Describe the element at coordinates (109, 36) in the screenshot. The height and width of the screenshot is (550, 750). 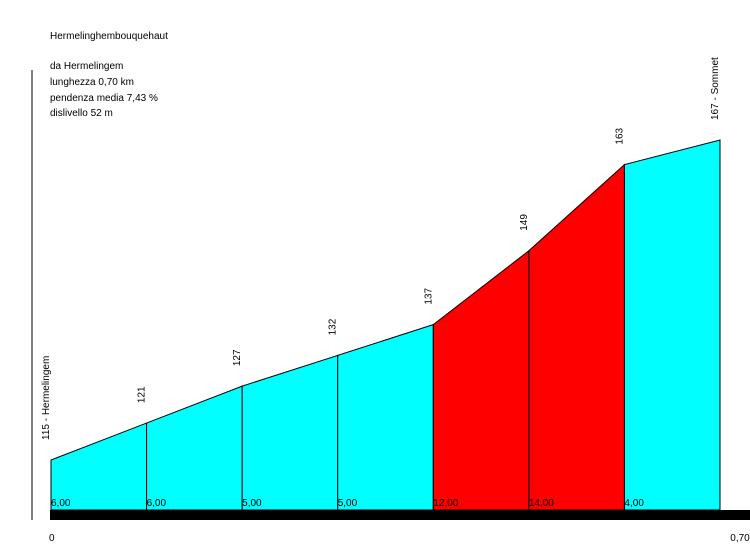
I see `climb-name: Hermelinghembouquehaut` at that location.